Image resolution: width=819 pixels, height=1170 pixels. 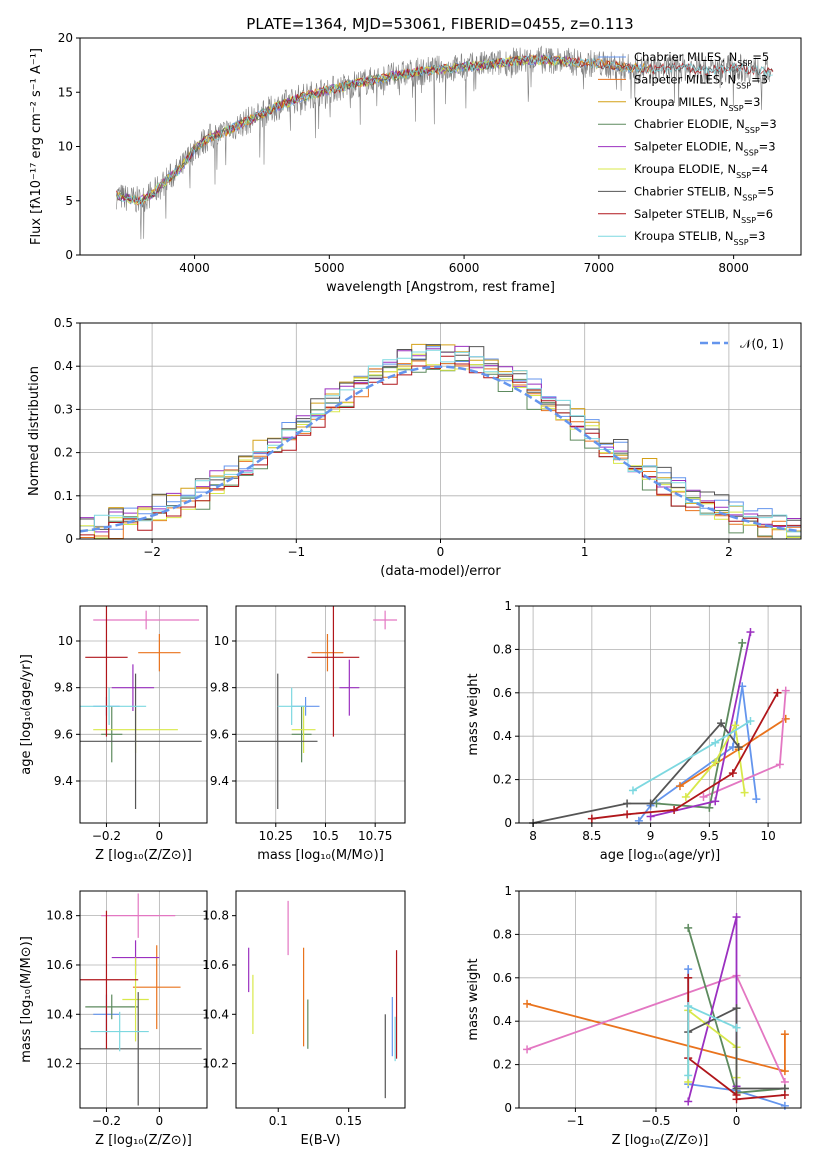 What do you see at coordinates (63, 409) in the screenshot?
I see `y-tick-label: 0.3` at bounding box center [63, 409].